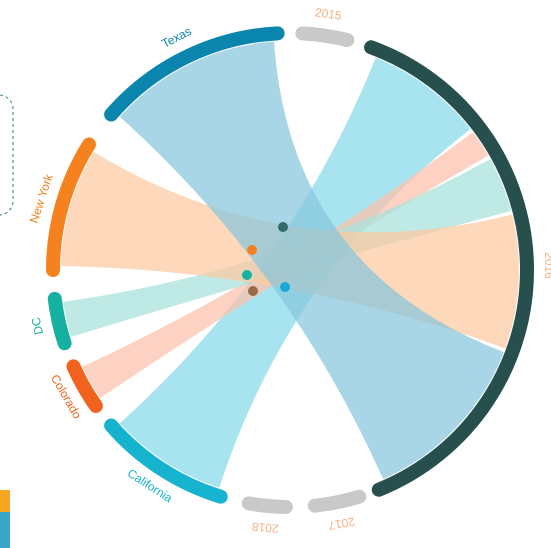  What do you see at coordinates (176, 37) in the screenshot?
I see `node-label: Texas` at bounding box center [176, 37].